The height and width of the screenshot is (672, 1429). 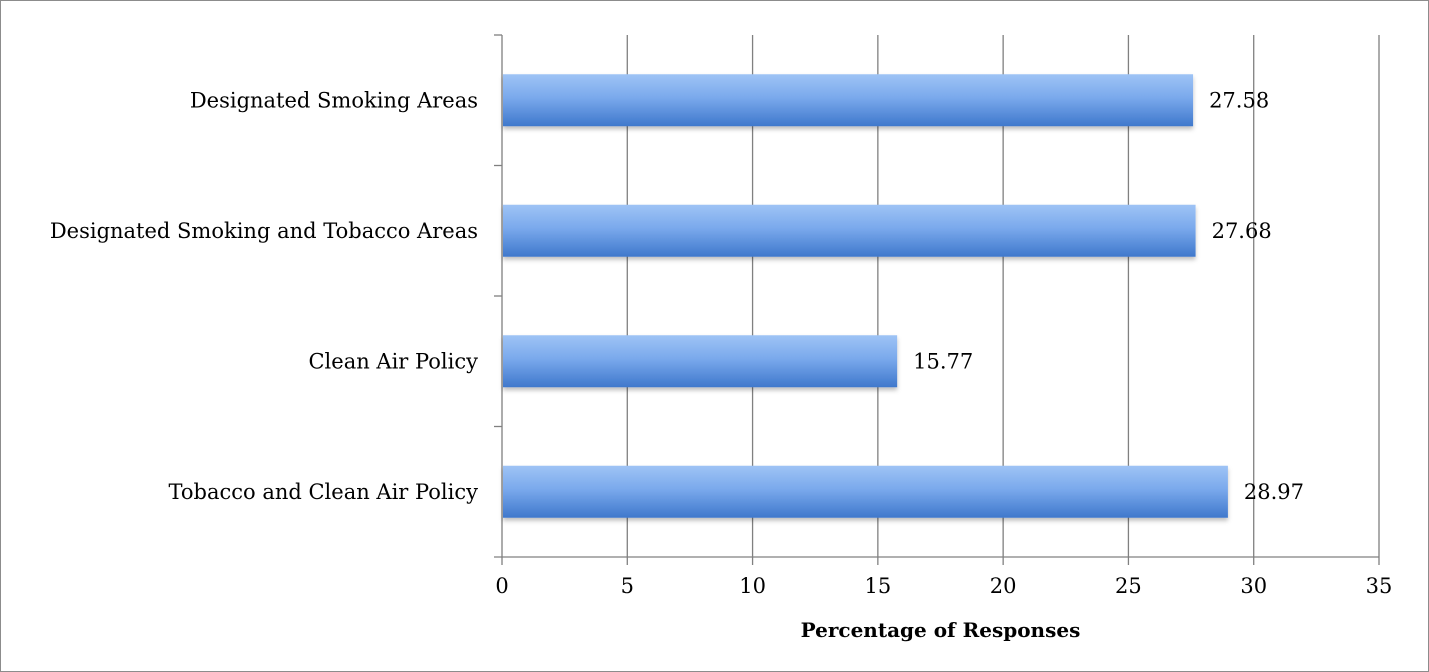 I want to click on category-label: Clean Air Policy, so click(x=393, y=361).